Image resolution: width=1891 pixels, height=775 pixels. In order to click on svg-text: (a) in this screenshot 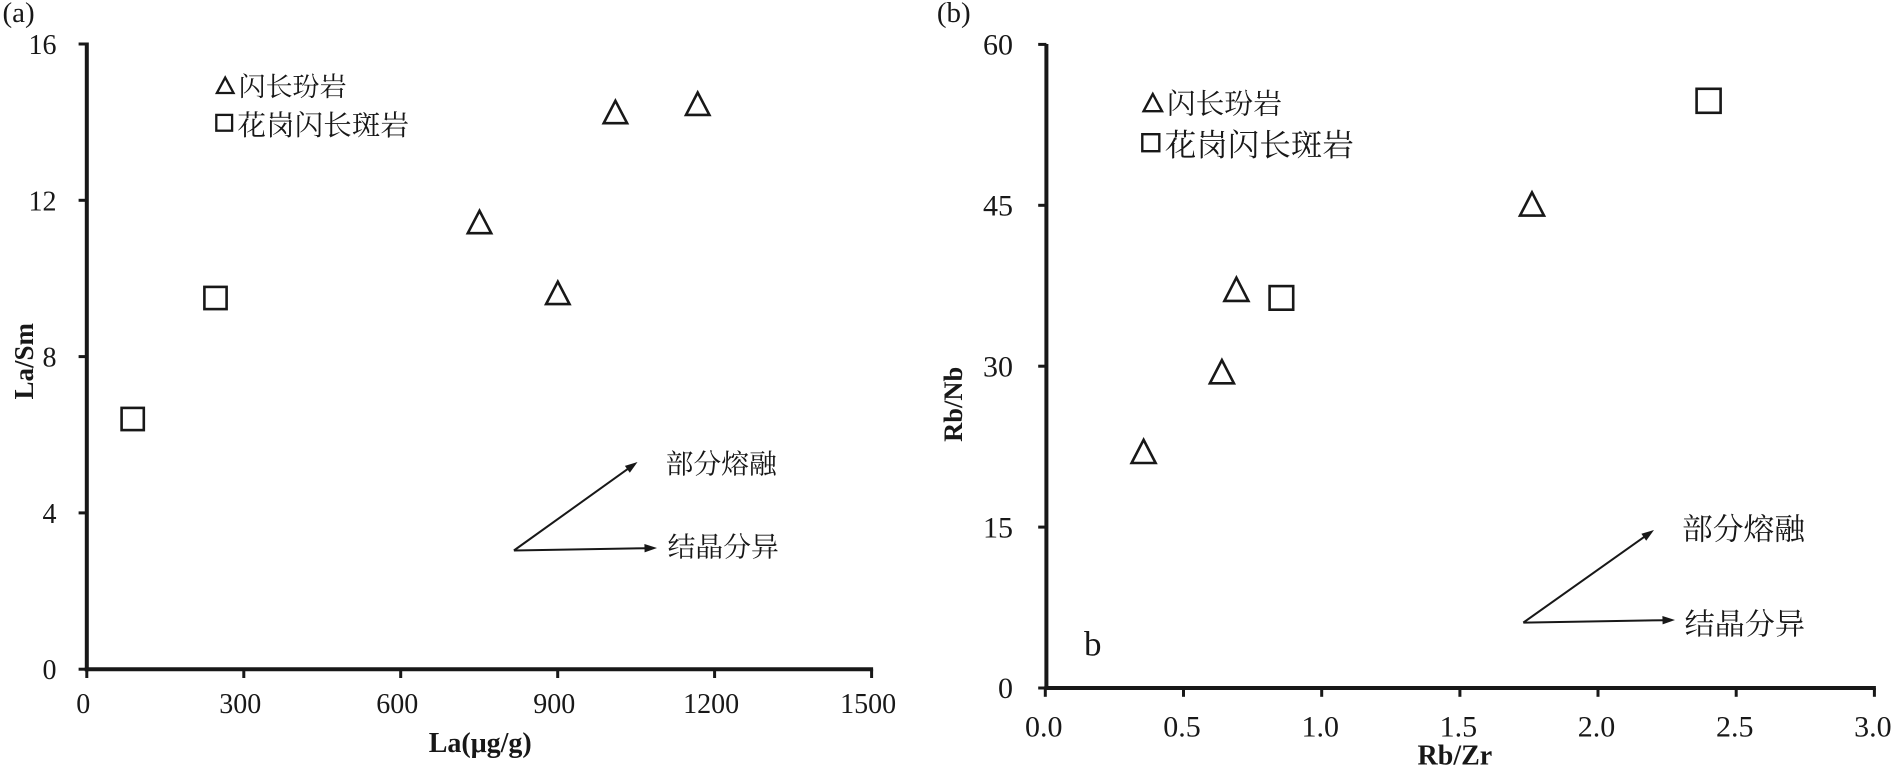, I will do `click(19, 14)`.